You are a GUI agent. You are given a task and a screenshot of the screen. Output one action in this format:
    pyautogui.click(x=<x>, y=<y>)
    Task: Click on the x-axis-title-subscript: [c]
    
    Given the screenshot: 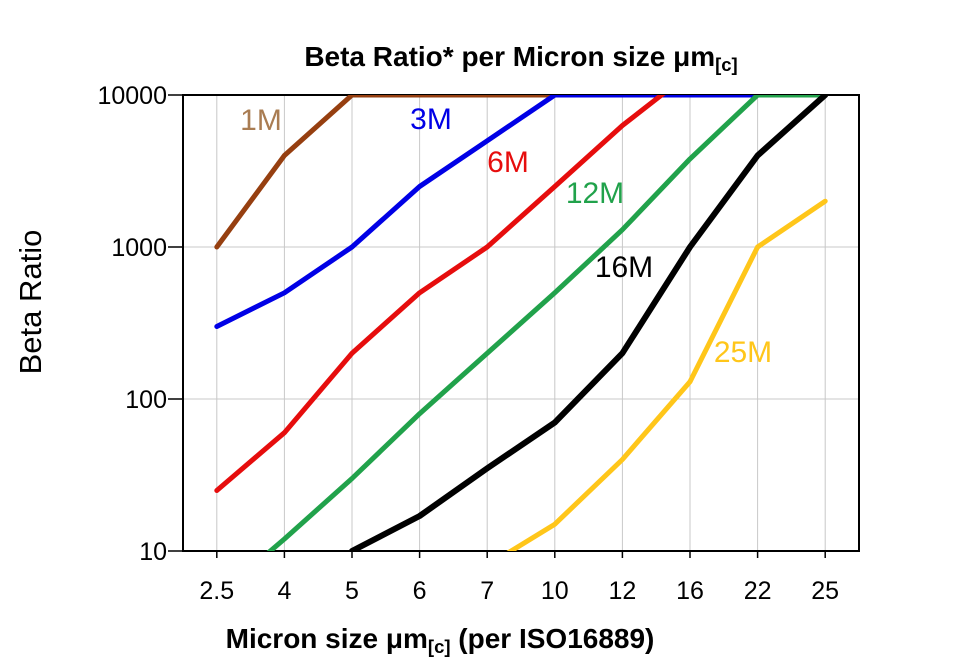 What is the action you would take?
    pyautogui.click(x=439, y=647)
    